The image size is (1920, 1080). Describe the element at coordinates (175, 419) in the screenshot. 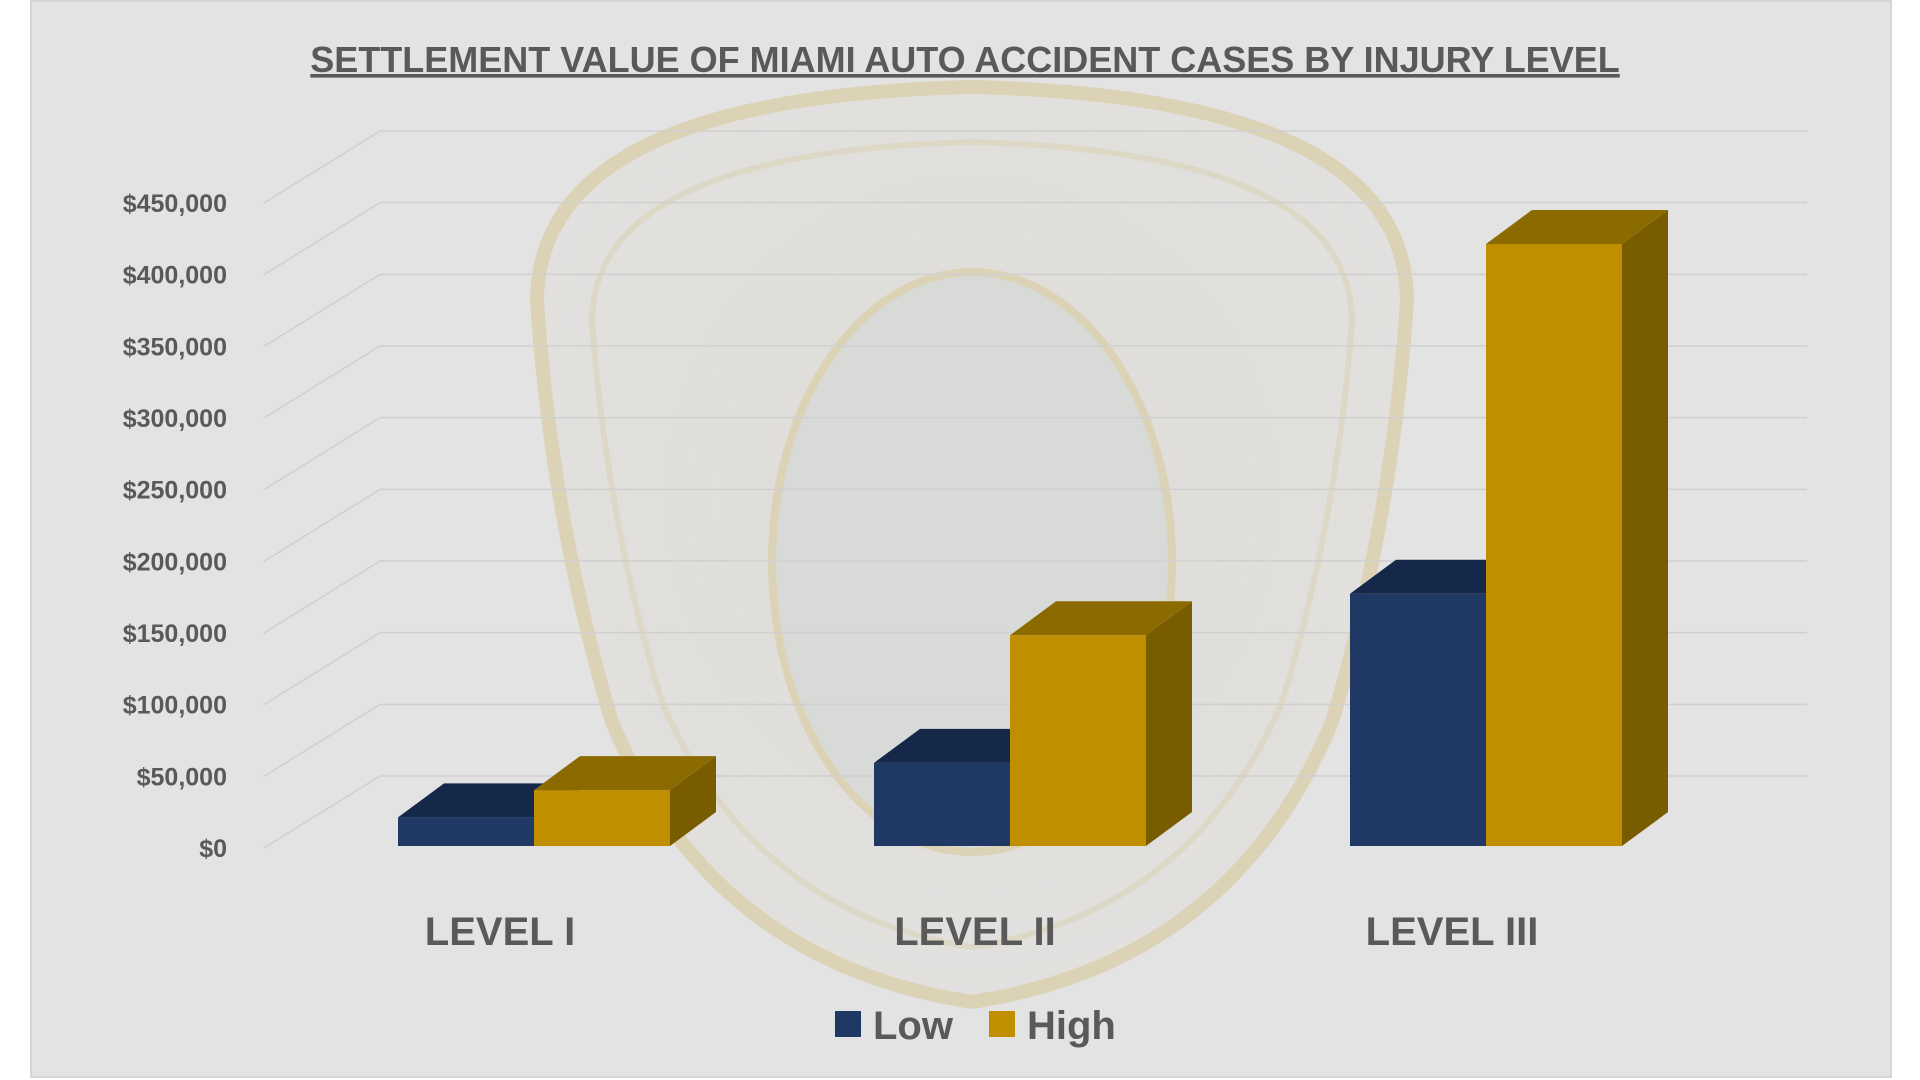

I see `y-tick-label: $300,000` at that location.